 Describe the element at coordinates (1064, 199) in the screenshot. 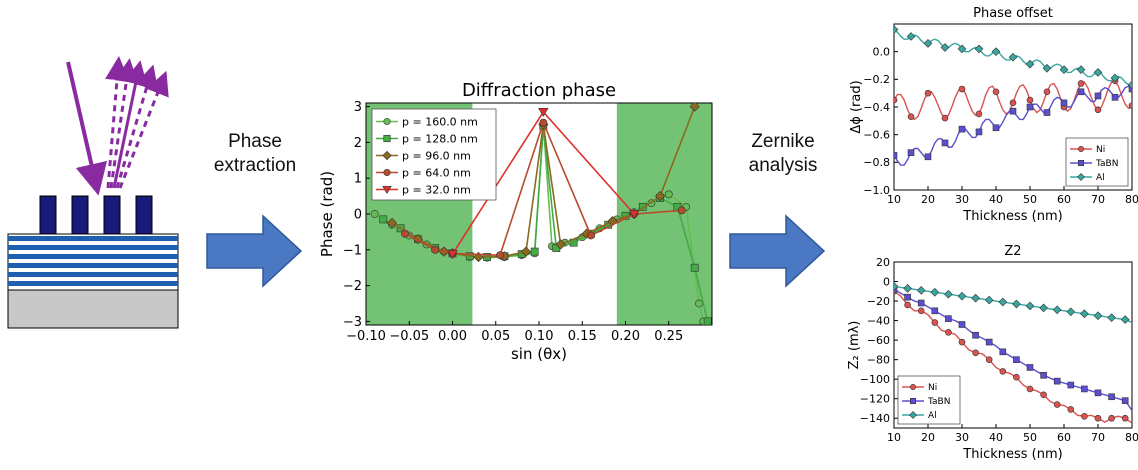

I see `x-tick-label: 60` at that location.